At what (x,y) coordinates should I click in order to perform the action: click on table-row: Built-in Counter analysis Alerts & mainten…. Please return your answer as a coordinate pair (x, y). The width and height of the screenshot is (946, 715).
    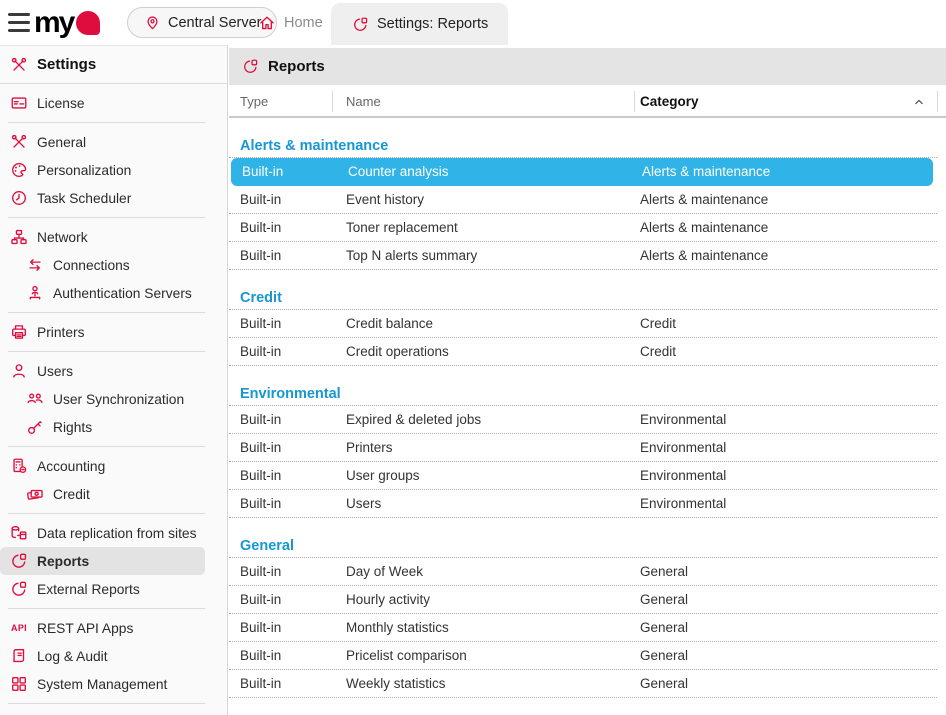
    Looking at the image, I should click on (582, 172).